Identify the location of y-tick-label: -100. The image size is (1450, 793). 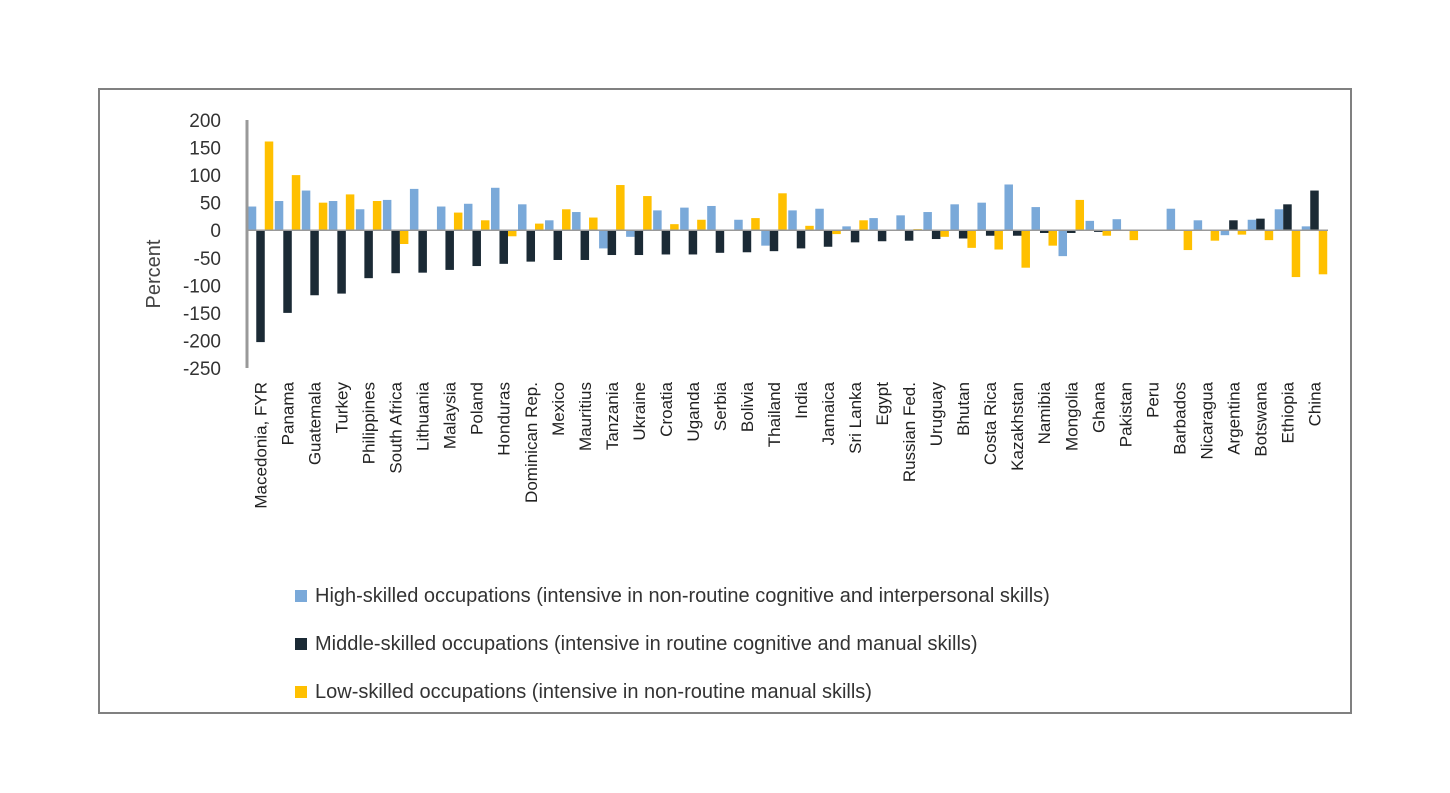
(202, 286).